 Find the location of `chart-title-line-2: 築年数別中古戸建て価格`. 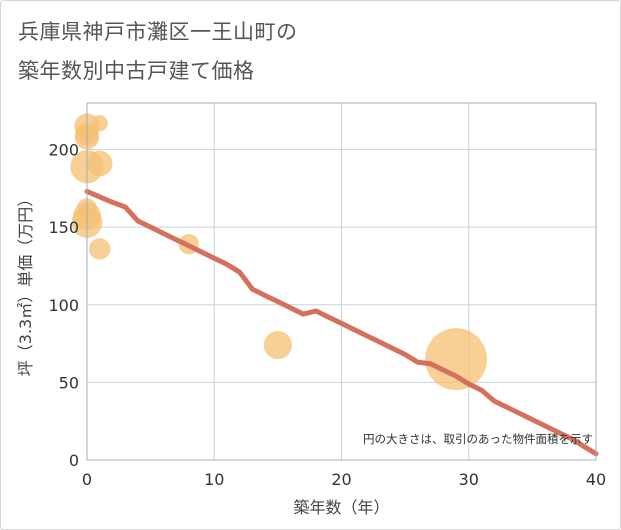

chart-title-line-2: 築年数別中古戸建て価格 is located at coordinates (136, 71).